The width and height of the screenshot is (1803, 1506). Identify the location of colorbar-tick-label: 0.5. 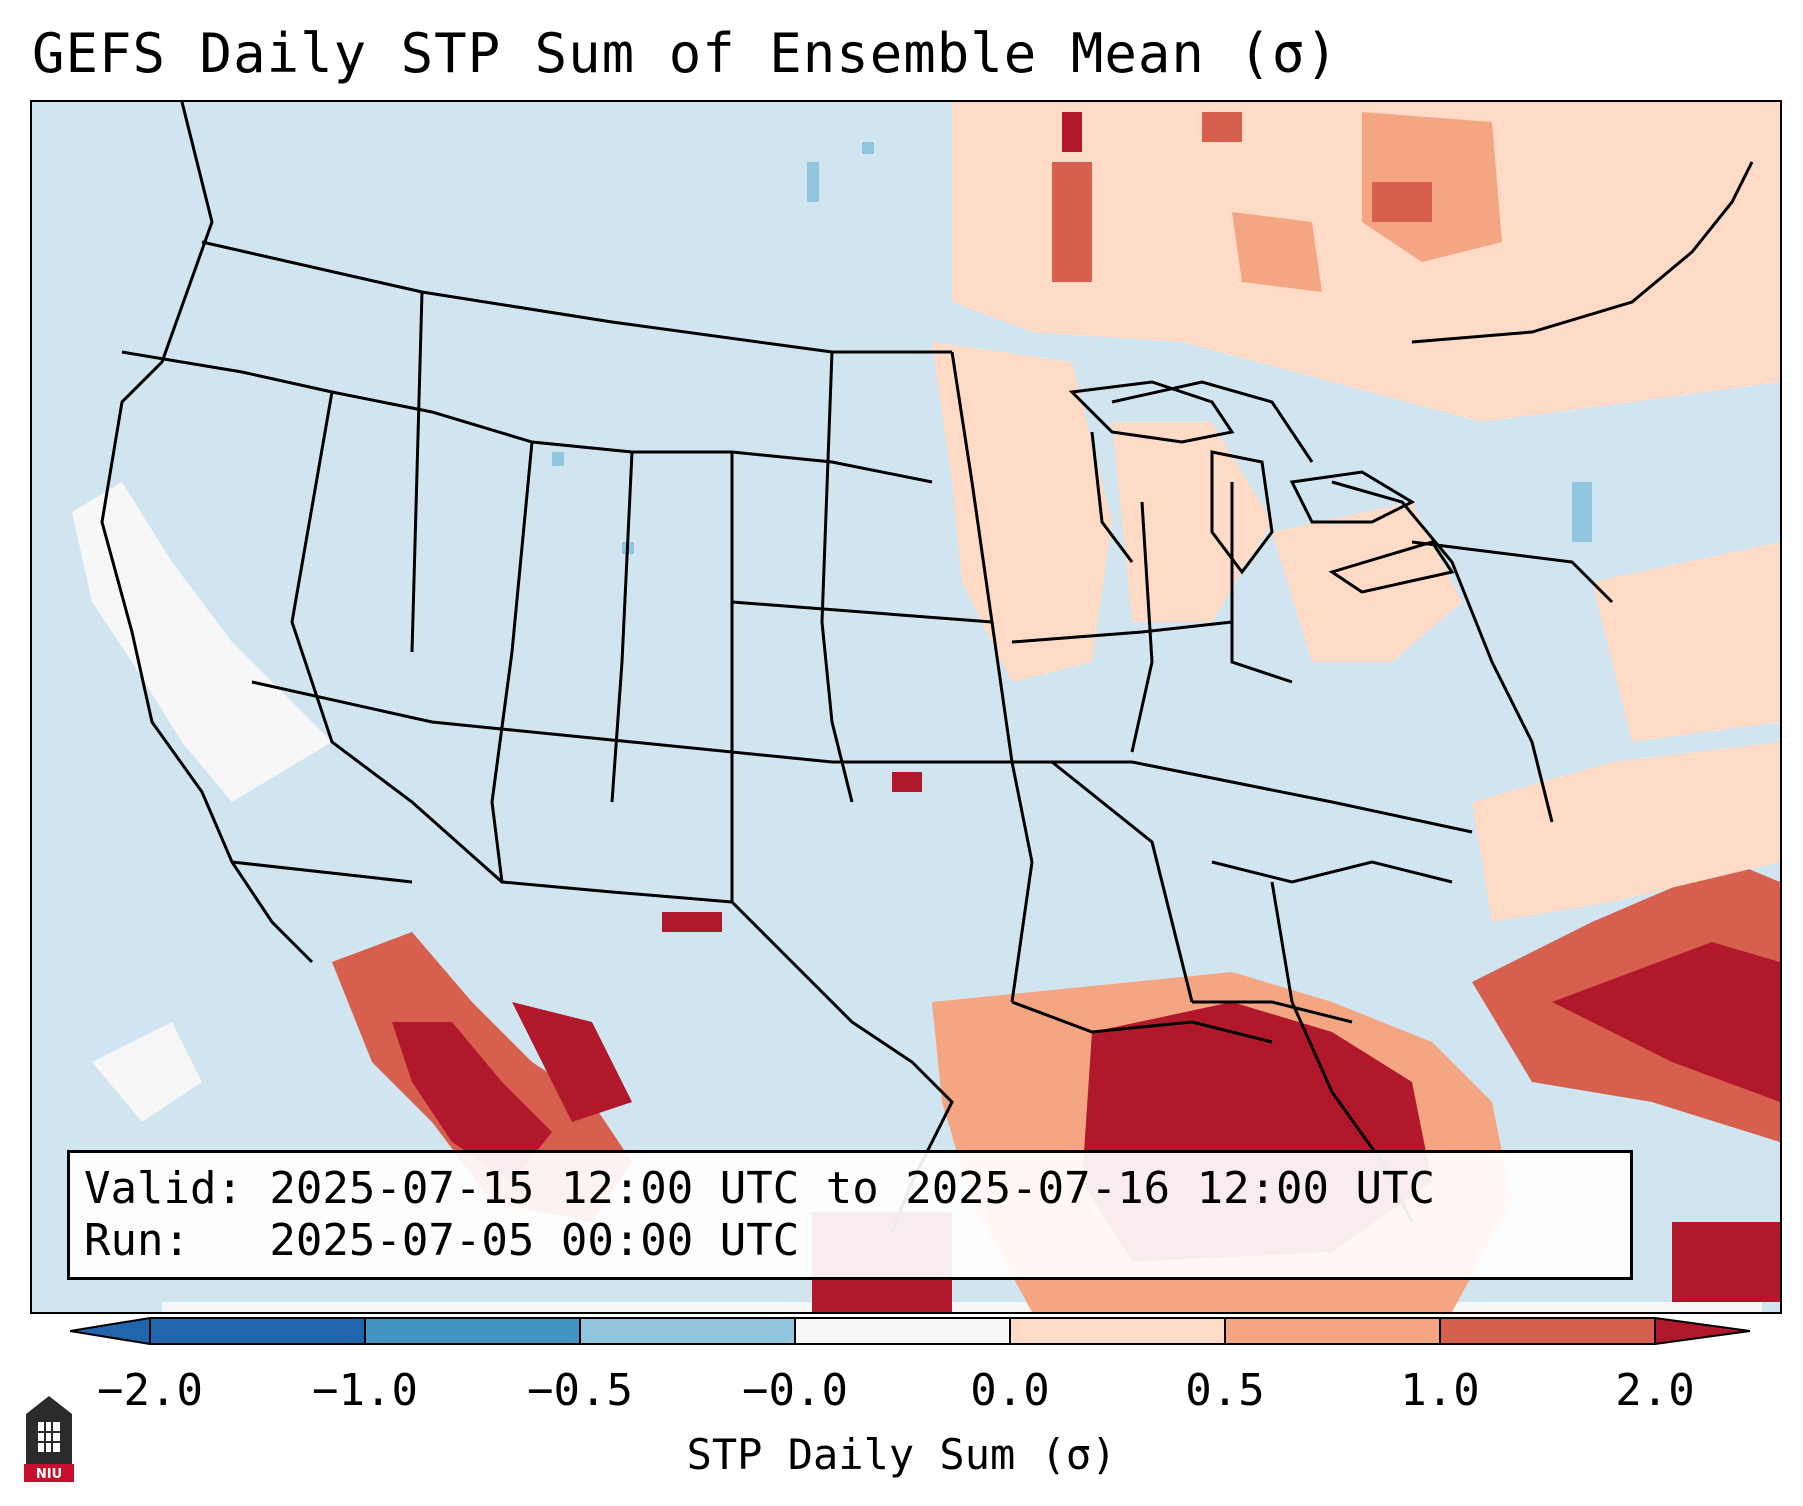
(1225, 1390).